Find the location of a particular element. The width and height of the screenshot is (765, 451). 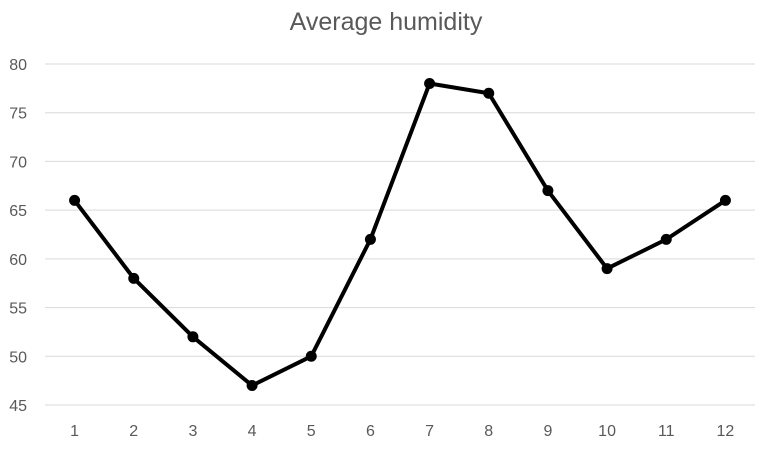

y-tick-label: 50 is located at coordinates (18, 357).